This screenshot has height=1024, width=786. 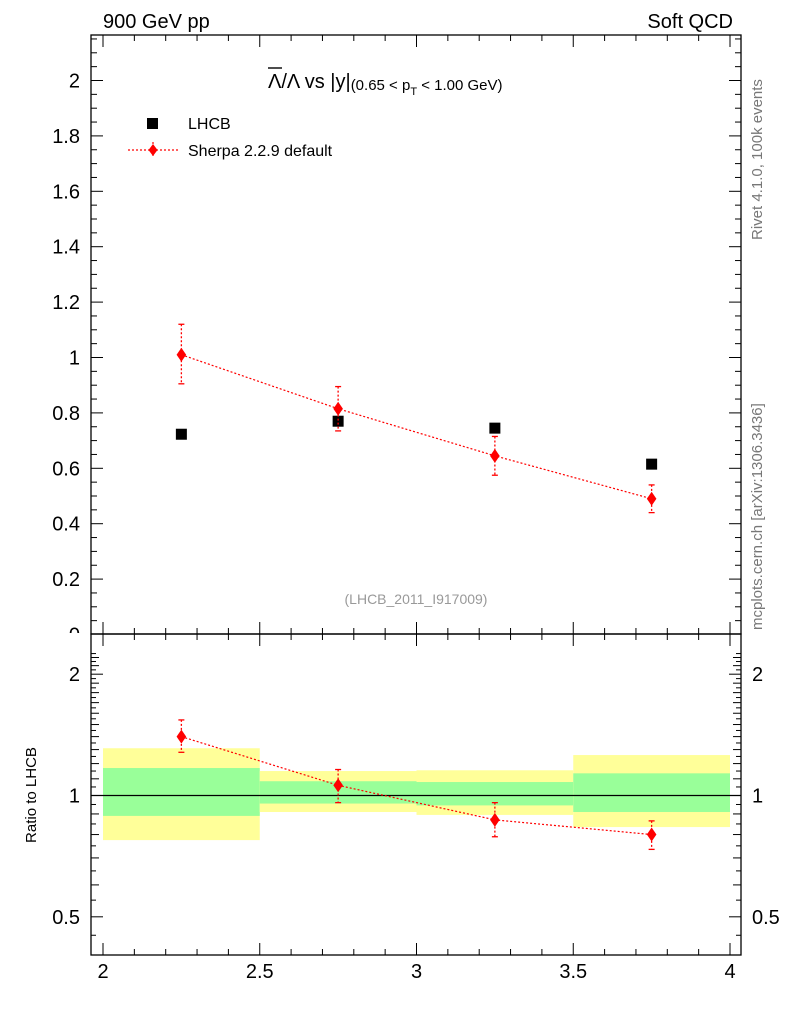 I want to click on main-title: Λ/Λ vs |y|(0.65 < pT < 1.00 GeV), so click(x=385, y=84).